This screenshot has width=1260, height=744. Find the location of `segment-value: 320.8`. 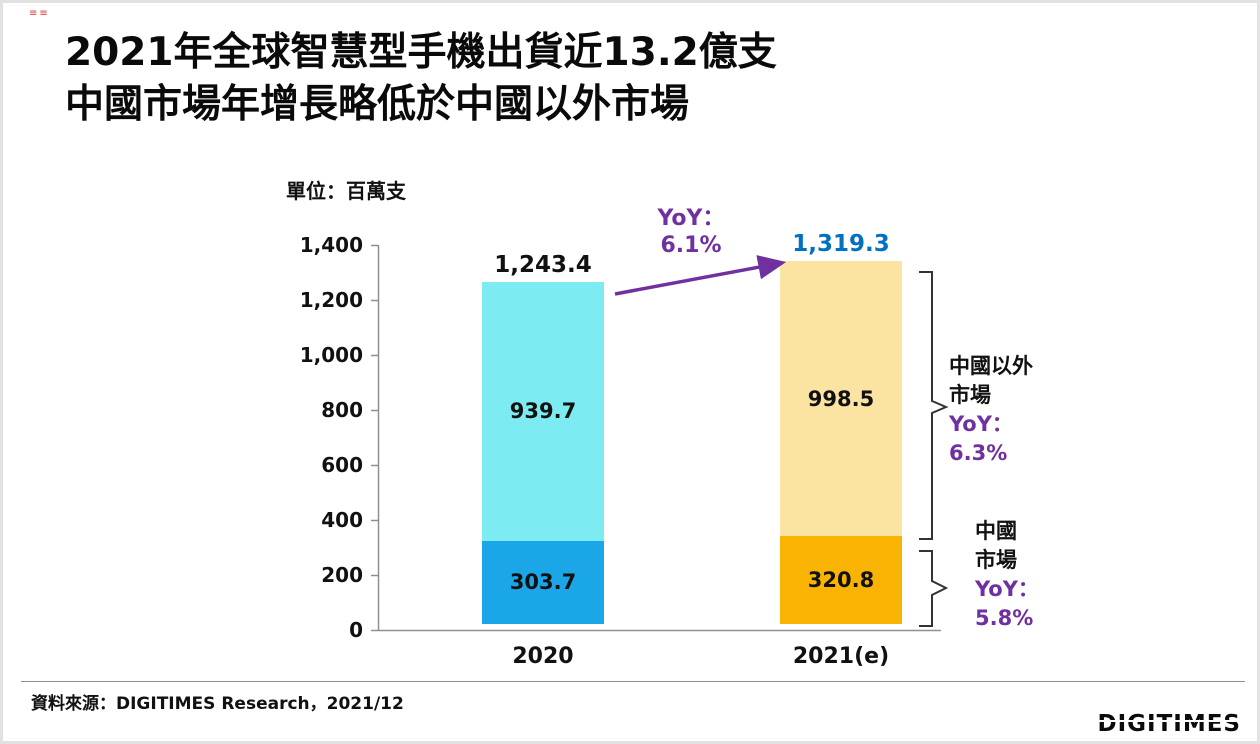

segment-value: 320.8 is located at coordinates (841, 579).